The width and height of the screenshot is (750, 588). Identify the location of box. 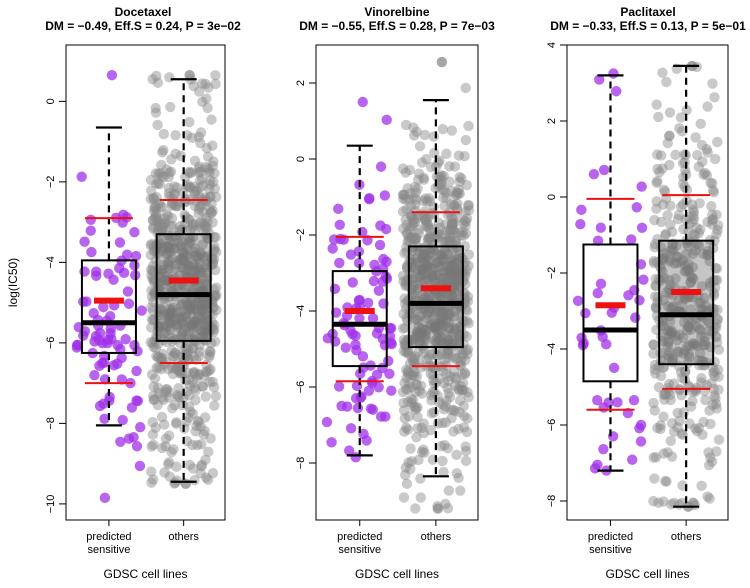
(359, 319).